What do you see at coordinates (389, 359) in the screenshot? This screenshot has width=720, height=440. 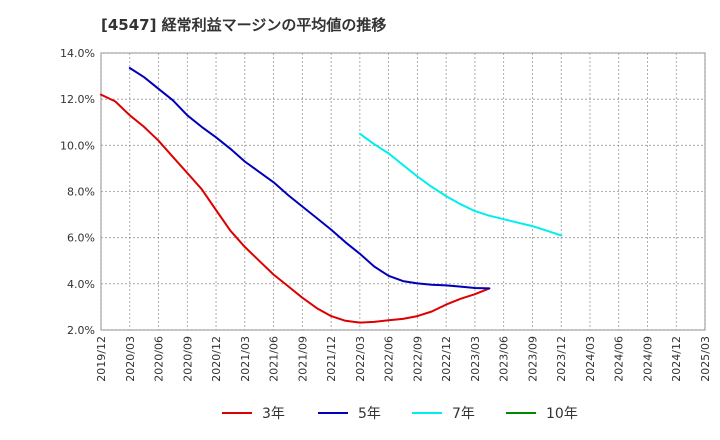 I see `x-tick-label: 2022/06` at bounding box center [389, 359].